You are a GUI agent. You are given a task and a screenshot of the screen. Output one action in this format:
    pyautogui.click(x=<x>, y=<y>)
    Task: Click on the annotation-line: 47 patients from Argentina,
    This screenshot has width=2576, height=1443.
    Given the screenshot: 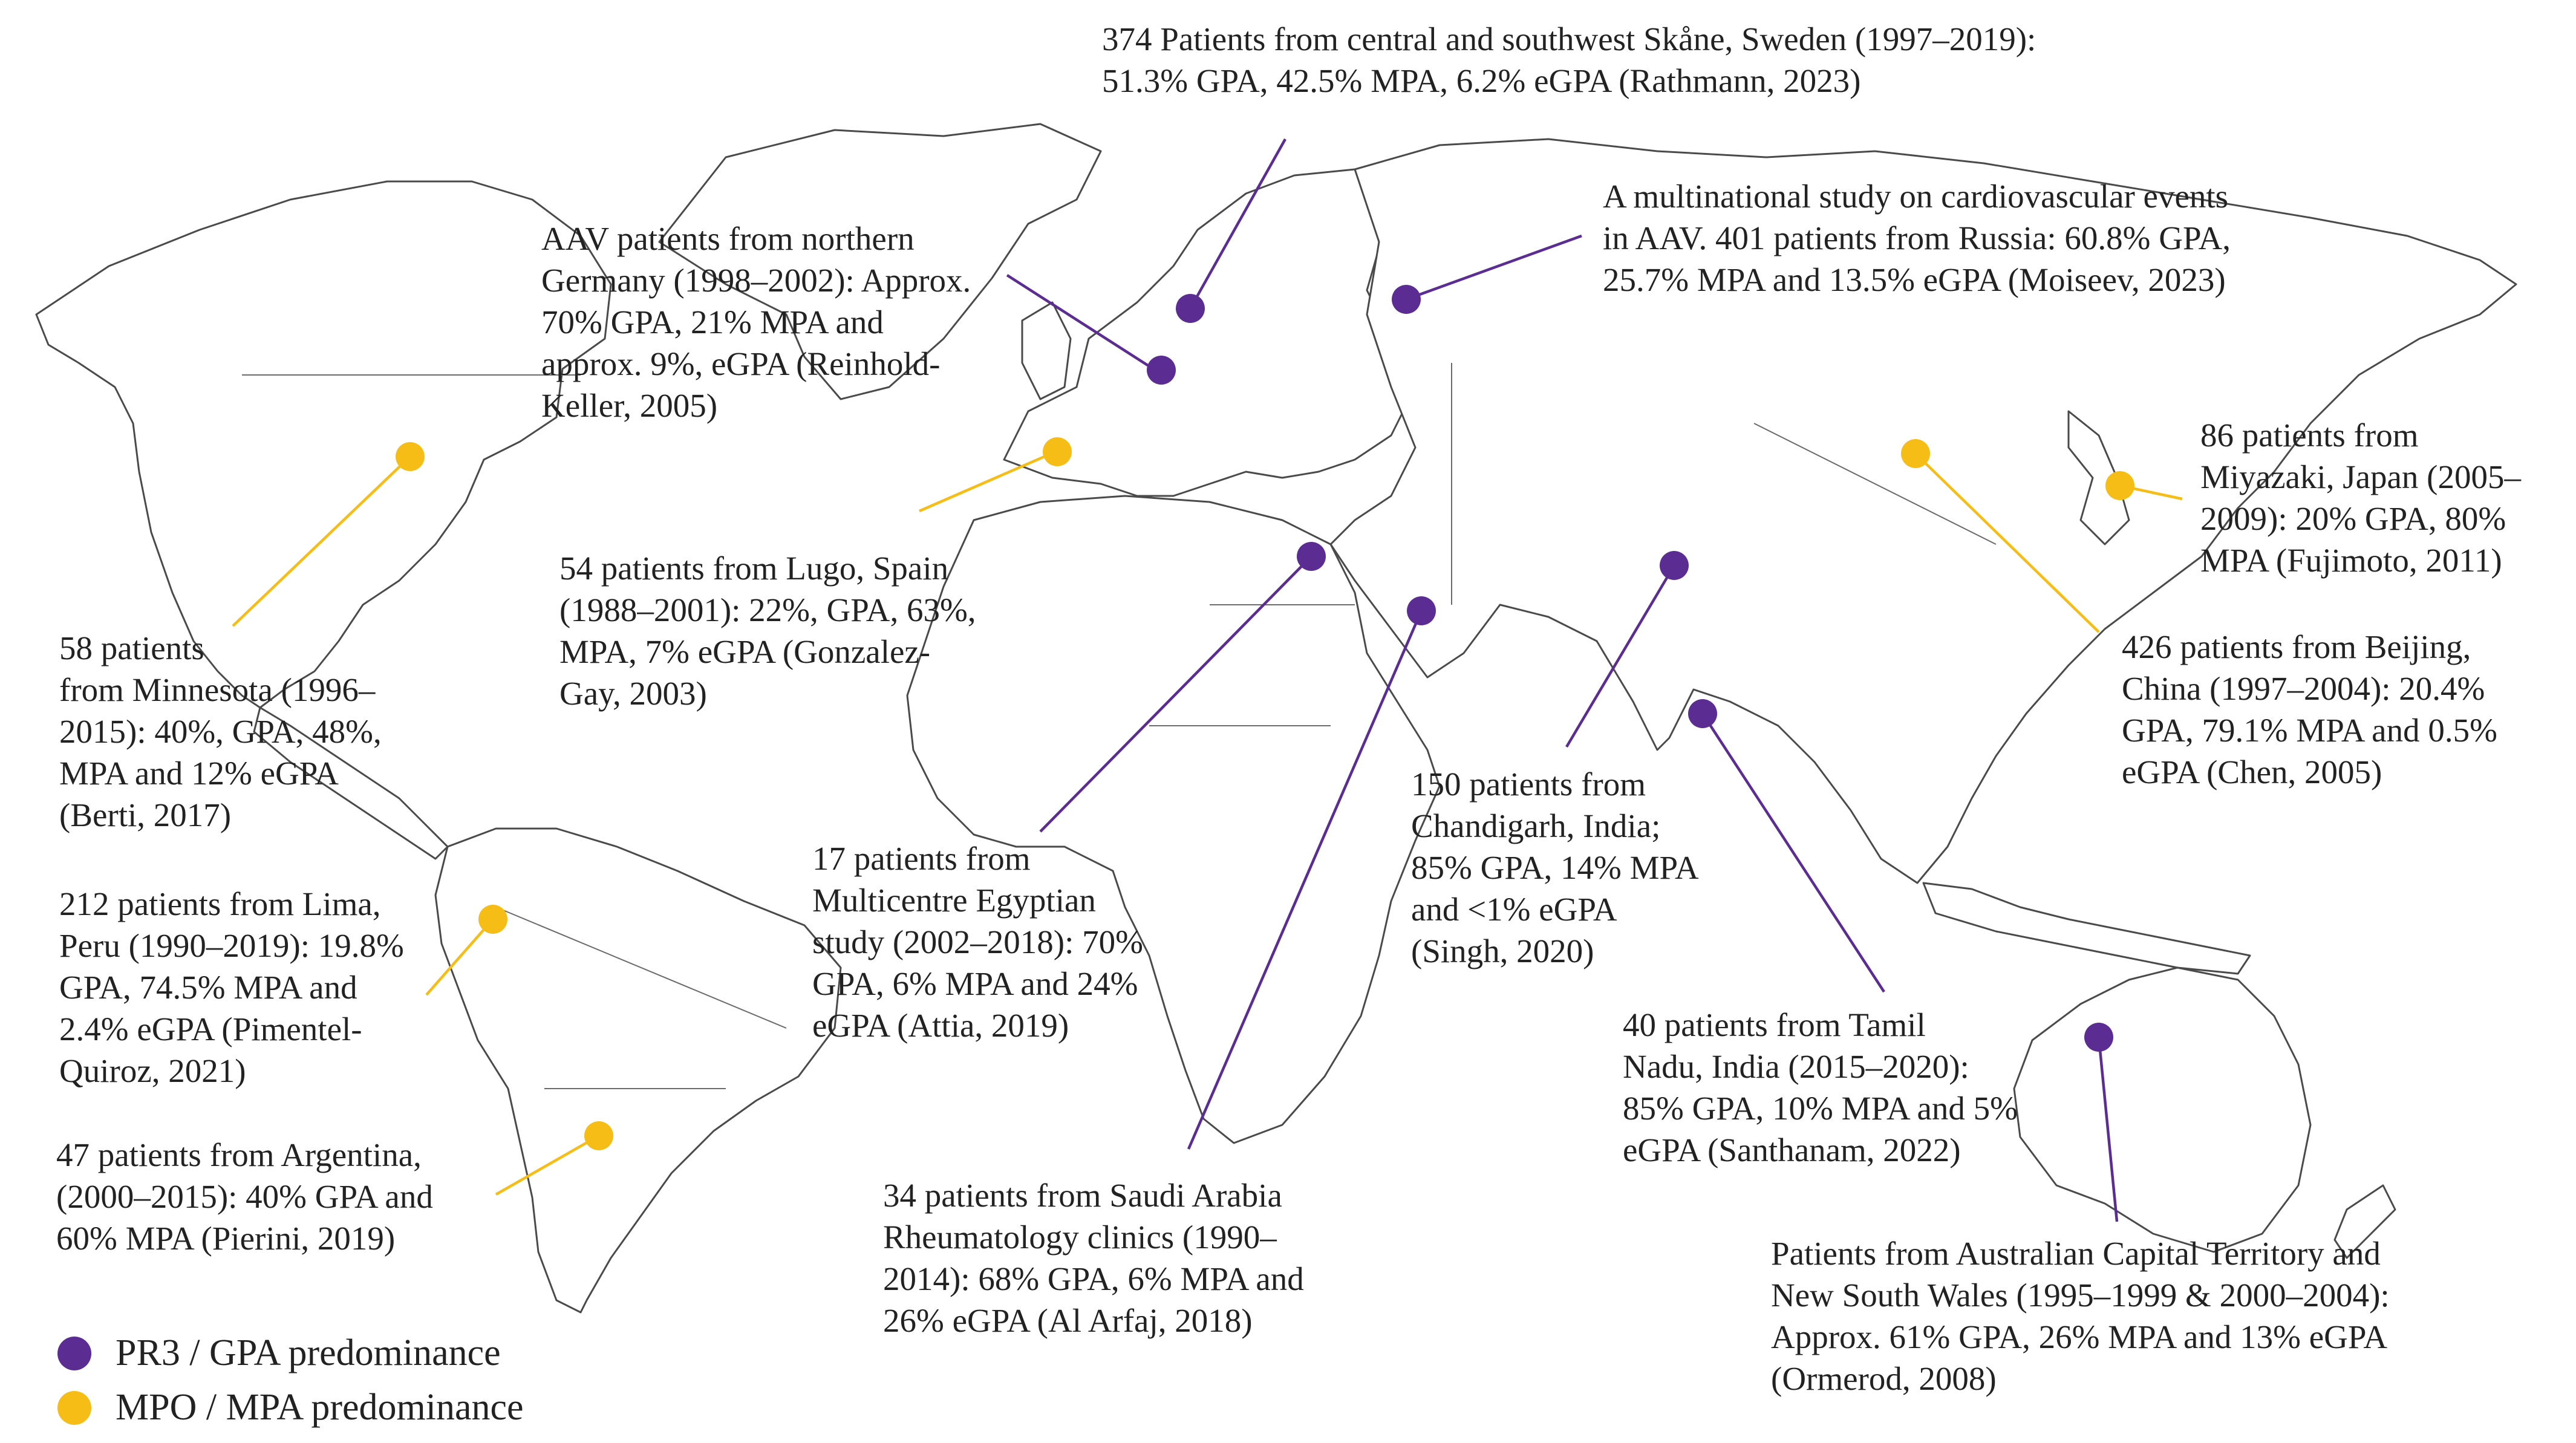 What is the action you would take?
    pyautogui.click(x=239, y=1155)
    